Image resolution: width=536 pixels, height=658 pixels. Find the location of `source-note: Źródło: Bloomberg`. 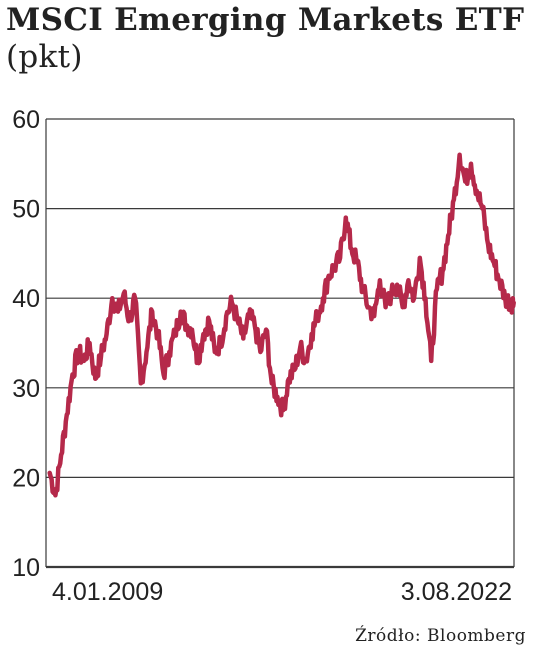

source-note: Źródło: Bloomberg is located at coordinates (440, 636).